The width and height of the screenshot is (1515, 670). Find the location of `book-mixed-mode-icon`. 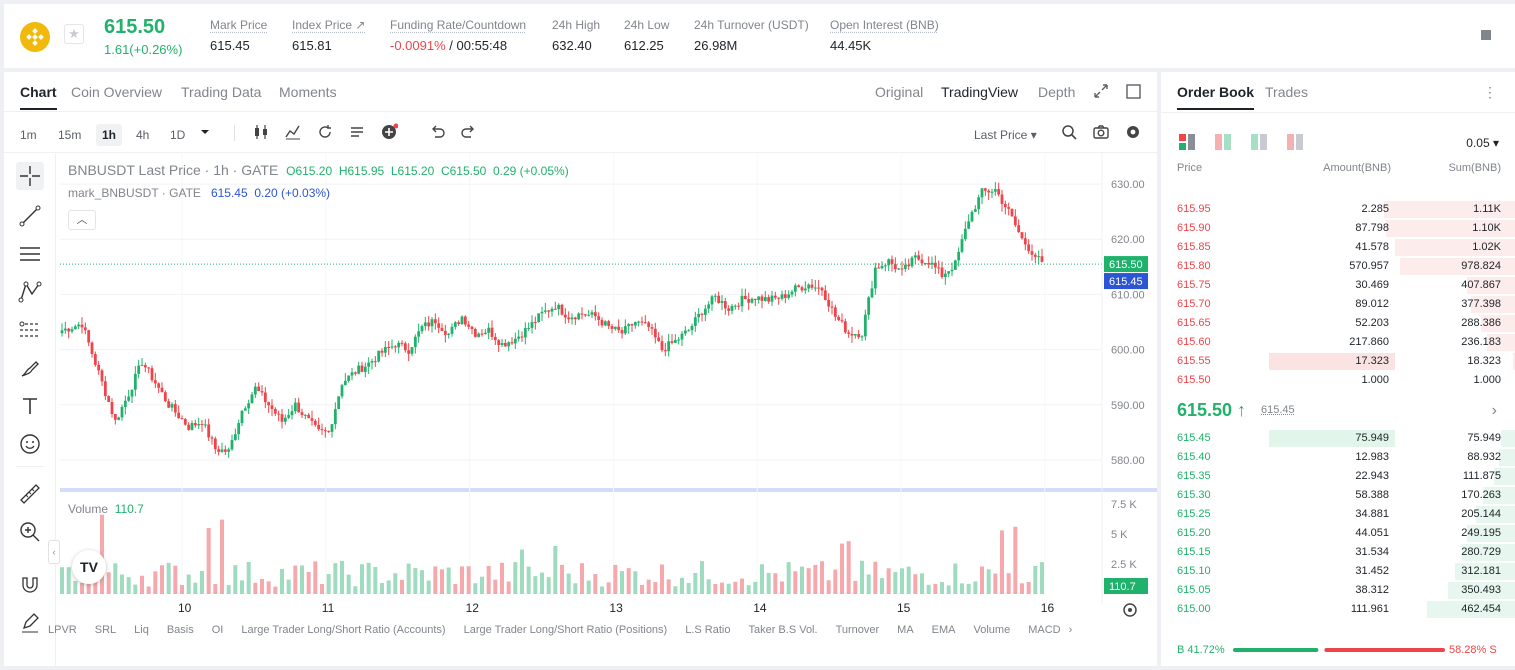

book-mixed-mode-icon is located at coordinates (1223, 142).